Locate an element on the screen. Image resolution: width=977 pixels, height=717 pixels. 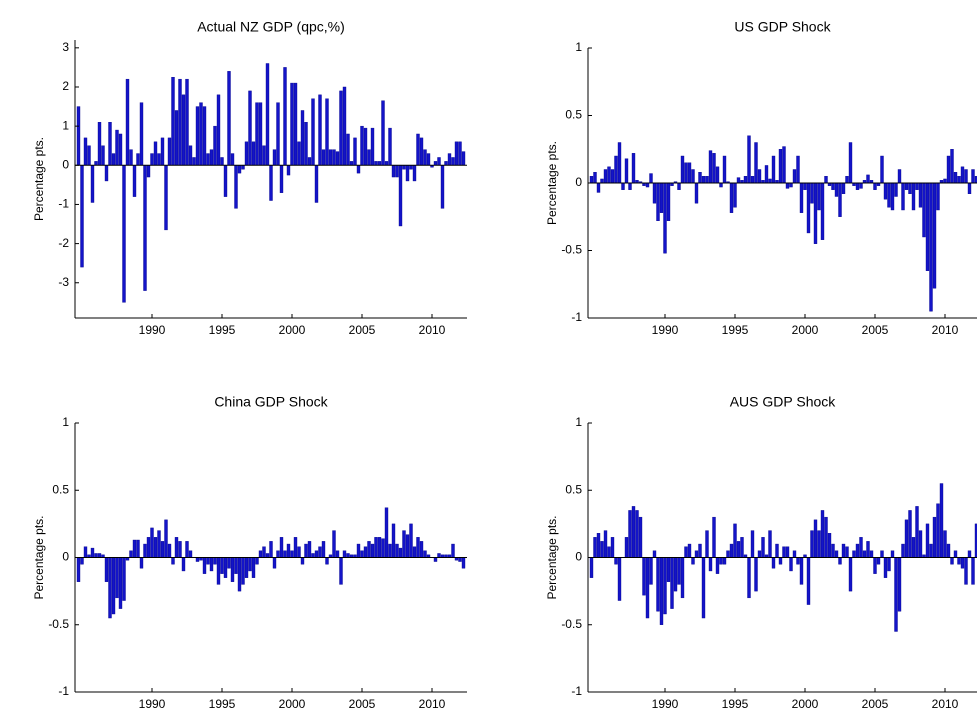
y-tick-label: -2 is located at coordinates (63, 243).